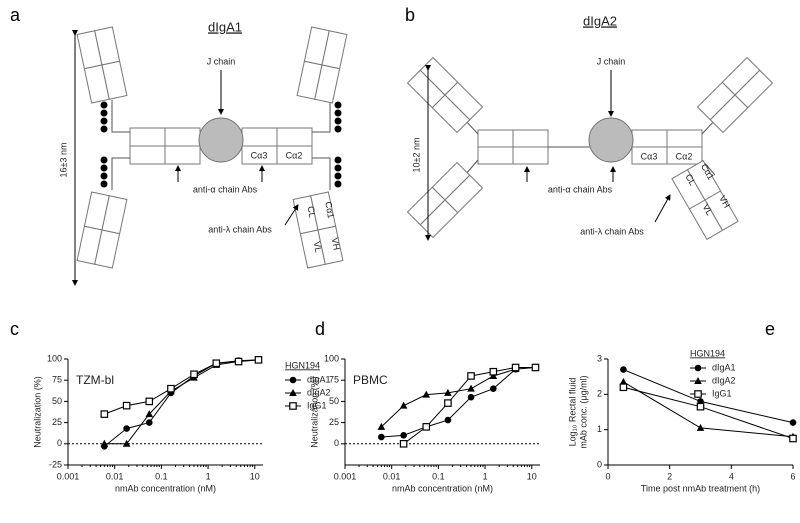  Describe the element at coordinates (312, 211) in the screenshot. I see `domain: CL` at that location.